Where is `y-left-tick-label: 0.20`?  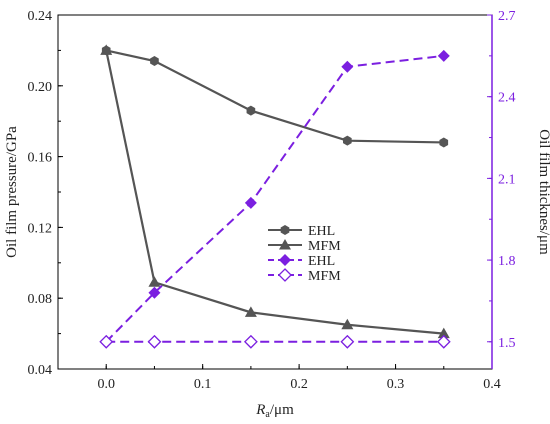 y-left-tick-label: 0.20 is located at coordinates (40, 87).